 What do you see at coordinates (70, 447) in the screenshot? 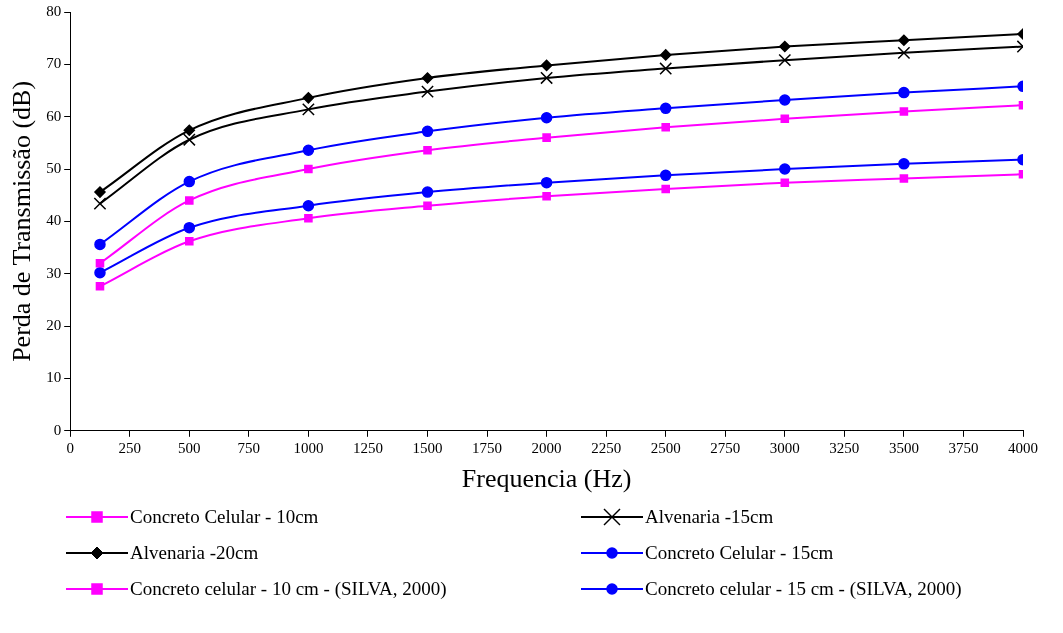
I see `x-tick-label: 0` at bounding box center [70, 447].